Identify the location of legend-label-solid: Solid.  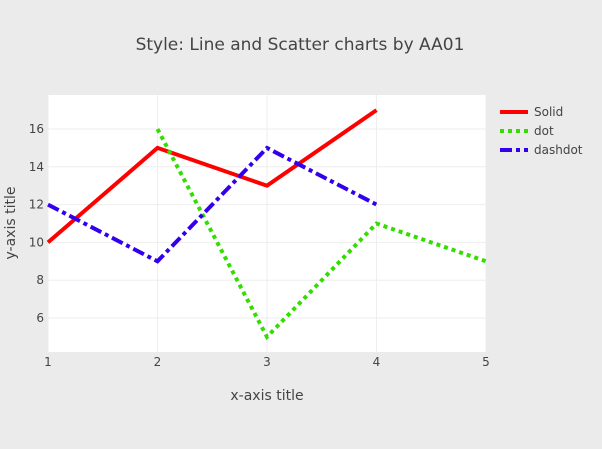
(548, 112).